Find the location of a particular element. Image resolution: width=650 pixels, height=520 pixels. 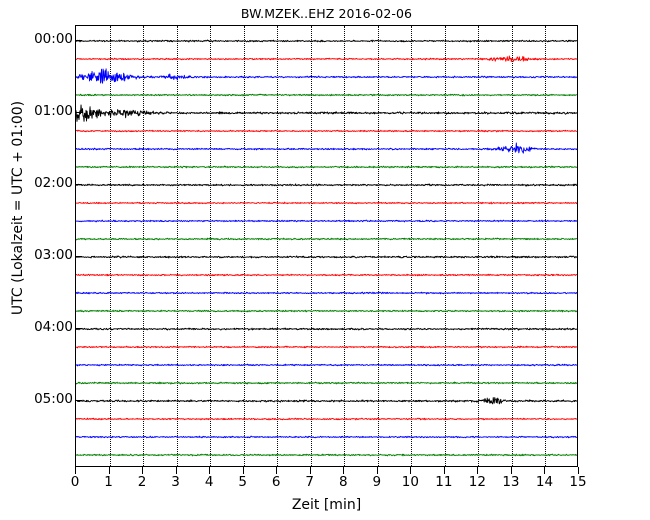

y-tick-label: 05:00 is located at coordinates (53, 399).